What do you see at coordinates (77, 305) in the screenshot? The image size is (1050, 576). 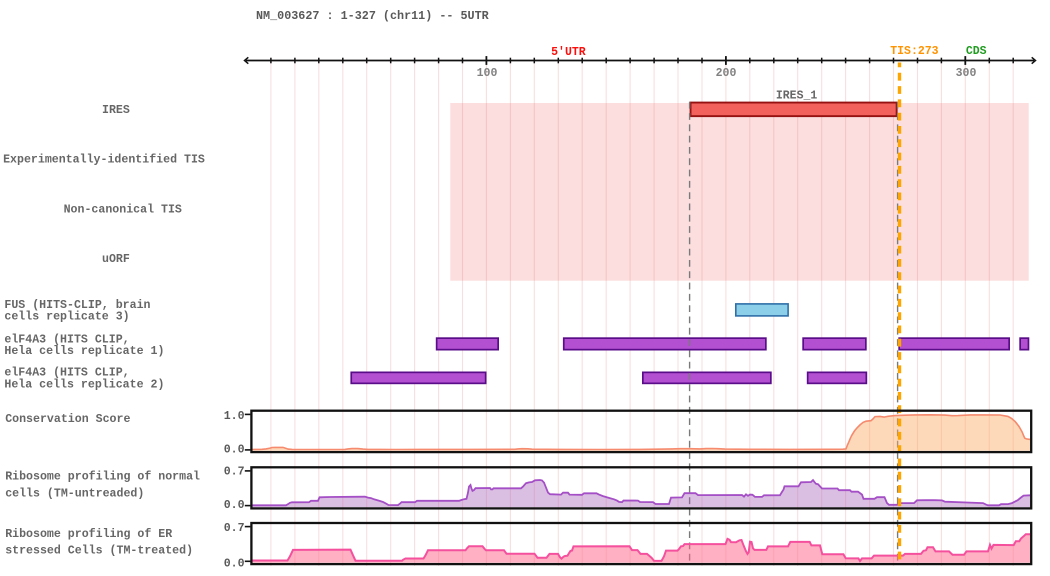 I see `svg-text: FUS (HITS-CLIP, brain` at bounding box center [77, 305].